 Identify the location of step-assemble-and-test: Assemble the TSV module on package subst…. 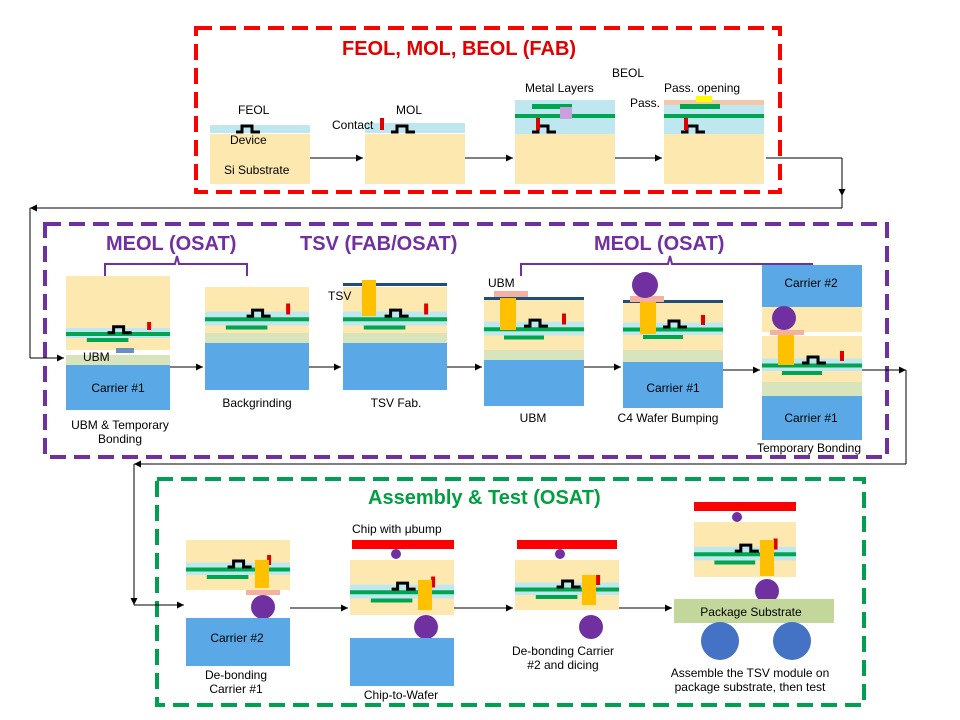
(750, 680).